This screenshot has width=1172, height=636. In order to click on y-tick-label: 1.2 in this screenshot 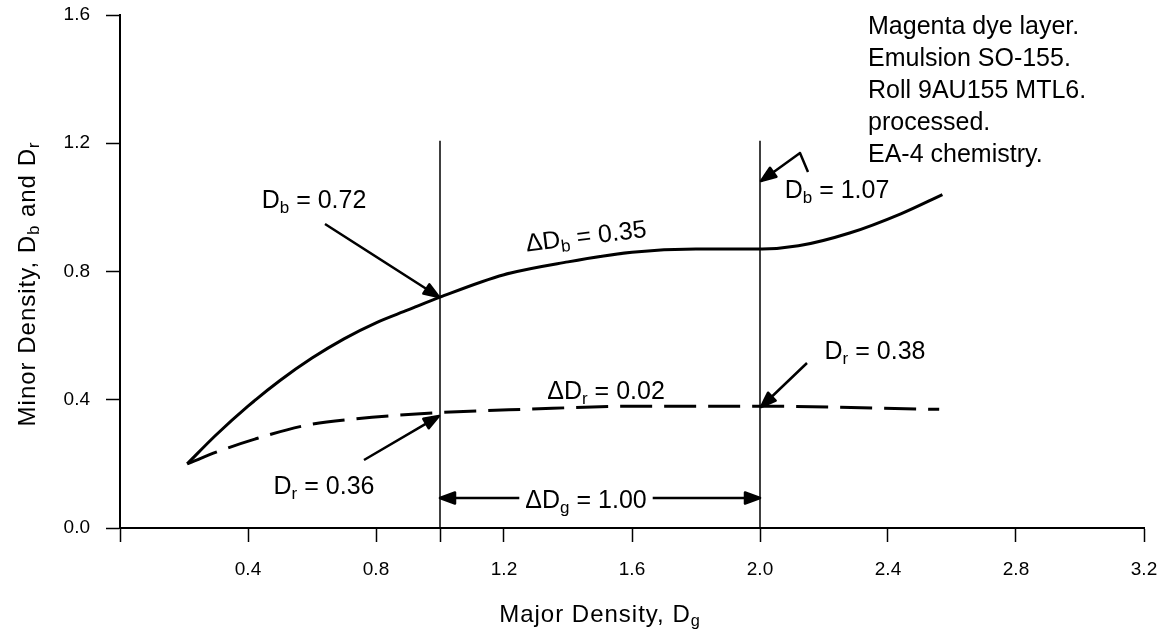, I will do `click(76, 142)`.